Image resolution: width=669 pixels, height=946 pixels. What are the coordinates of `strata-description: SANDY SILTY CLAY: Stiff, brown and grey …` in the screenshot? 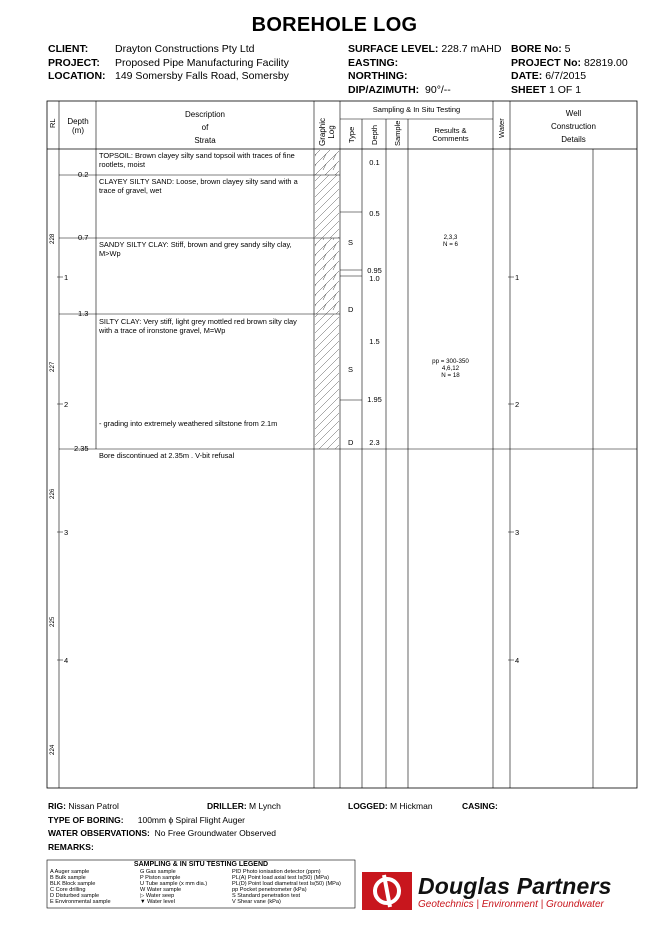 It's located at (195, 249).